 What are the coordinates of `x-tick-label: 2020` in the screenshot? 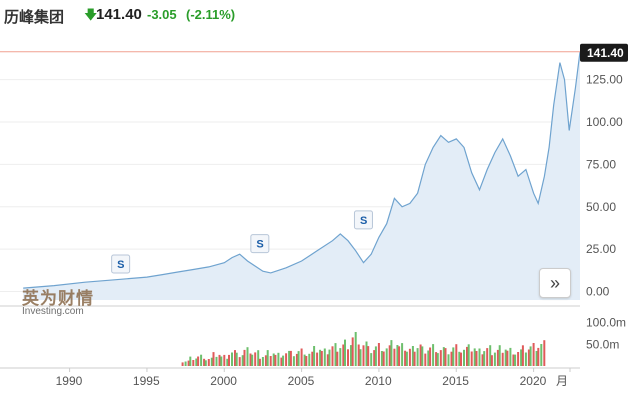 It's located at (533, 381).